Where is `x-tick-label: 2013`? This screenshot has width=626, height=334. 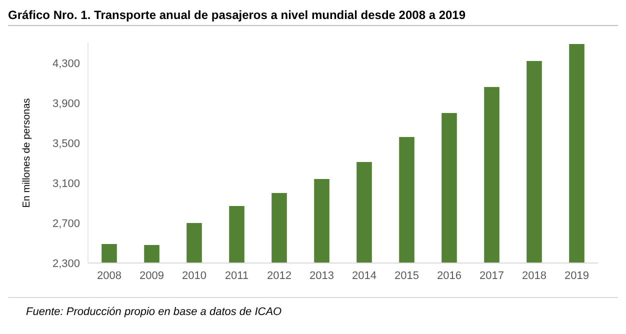
x-tick-label: 2013 is located at coordinates (322, 276).